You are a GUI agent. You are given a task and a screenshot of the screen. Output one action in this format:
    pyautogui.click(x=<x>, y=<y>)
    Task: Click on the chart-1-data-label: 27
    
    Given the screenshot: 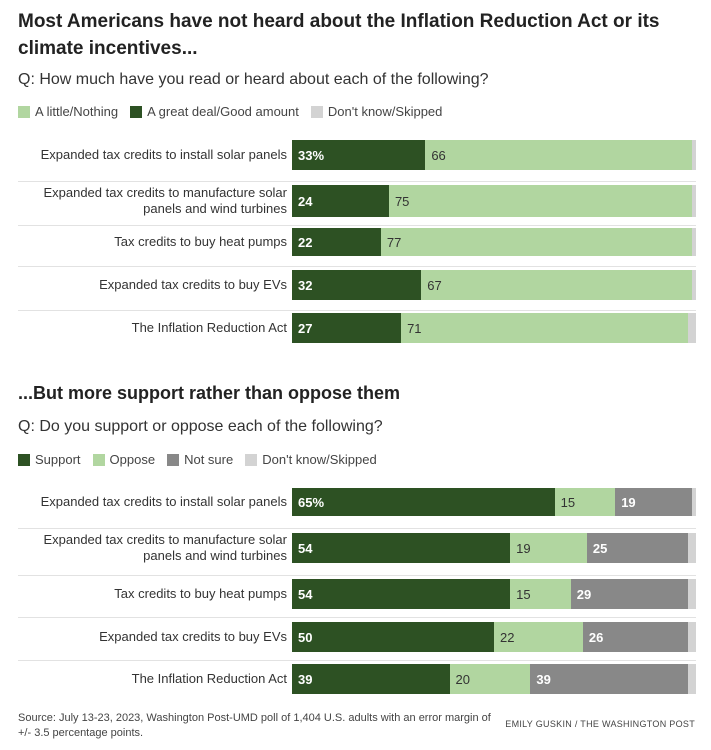 What is the action you would take?
    pyautogui.click(x=305, y=328)
    